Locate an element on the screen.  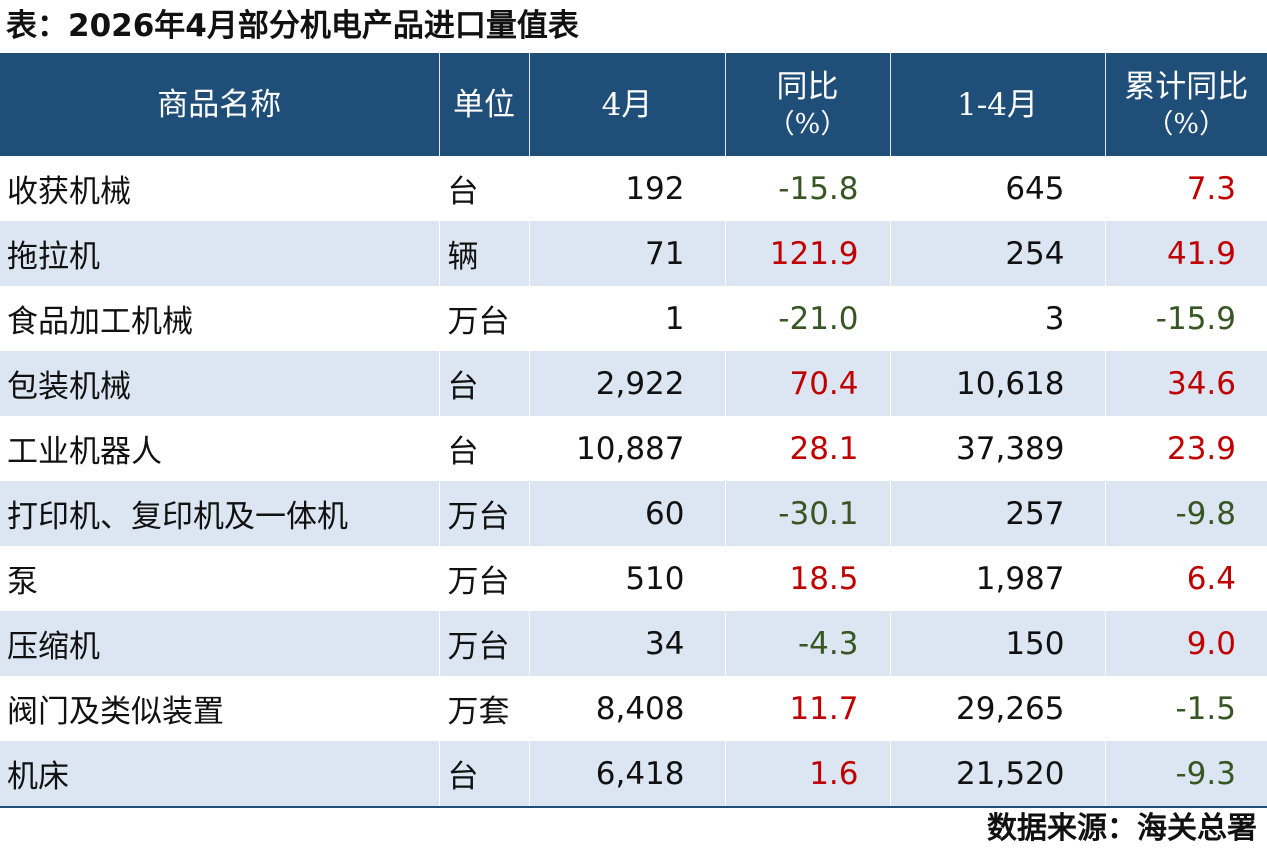
cell-jan-apr: 257 is located at coordinates (997, 513).